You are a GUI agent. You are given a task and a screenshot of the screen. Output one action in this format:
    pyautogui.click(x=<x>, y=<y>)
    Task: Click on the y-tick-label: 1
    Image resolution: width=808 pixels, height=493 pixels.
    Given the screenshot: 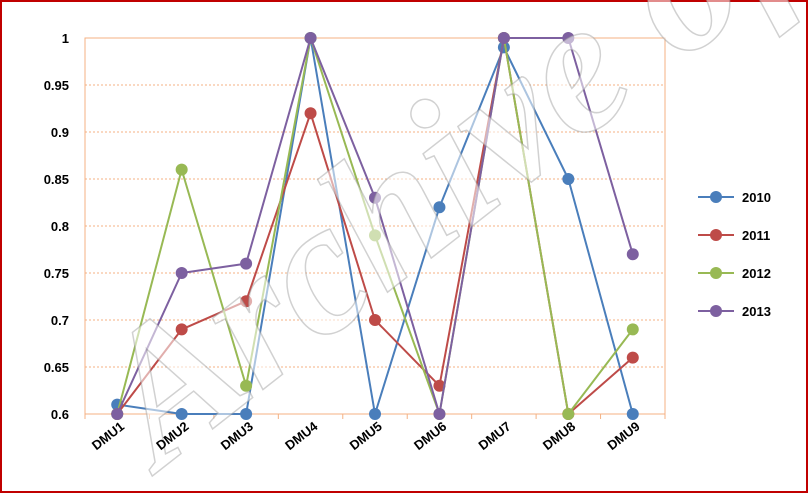 What is the action you would take?
    pyautogui.click(x=65, y=38)
    